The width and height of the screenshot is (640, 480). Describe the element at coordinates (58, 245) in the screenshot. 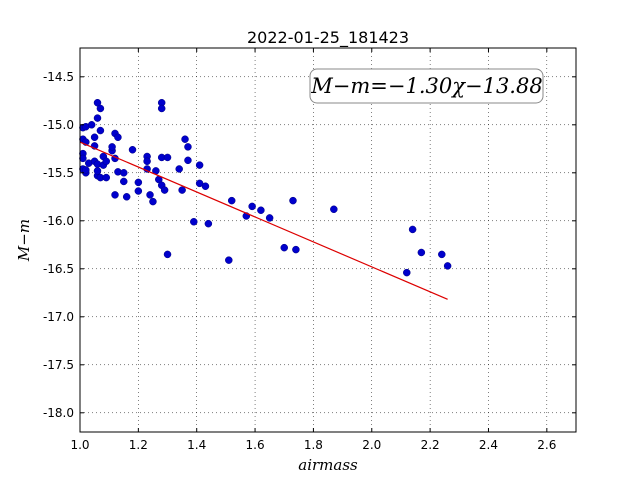

I see `y-tick-labels: -14.5 -15.0 -15.5 -16.0 -16.5 -17.0 -17.5 -18.0` at that location.